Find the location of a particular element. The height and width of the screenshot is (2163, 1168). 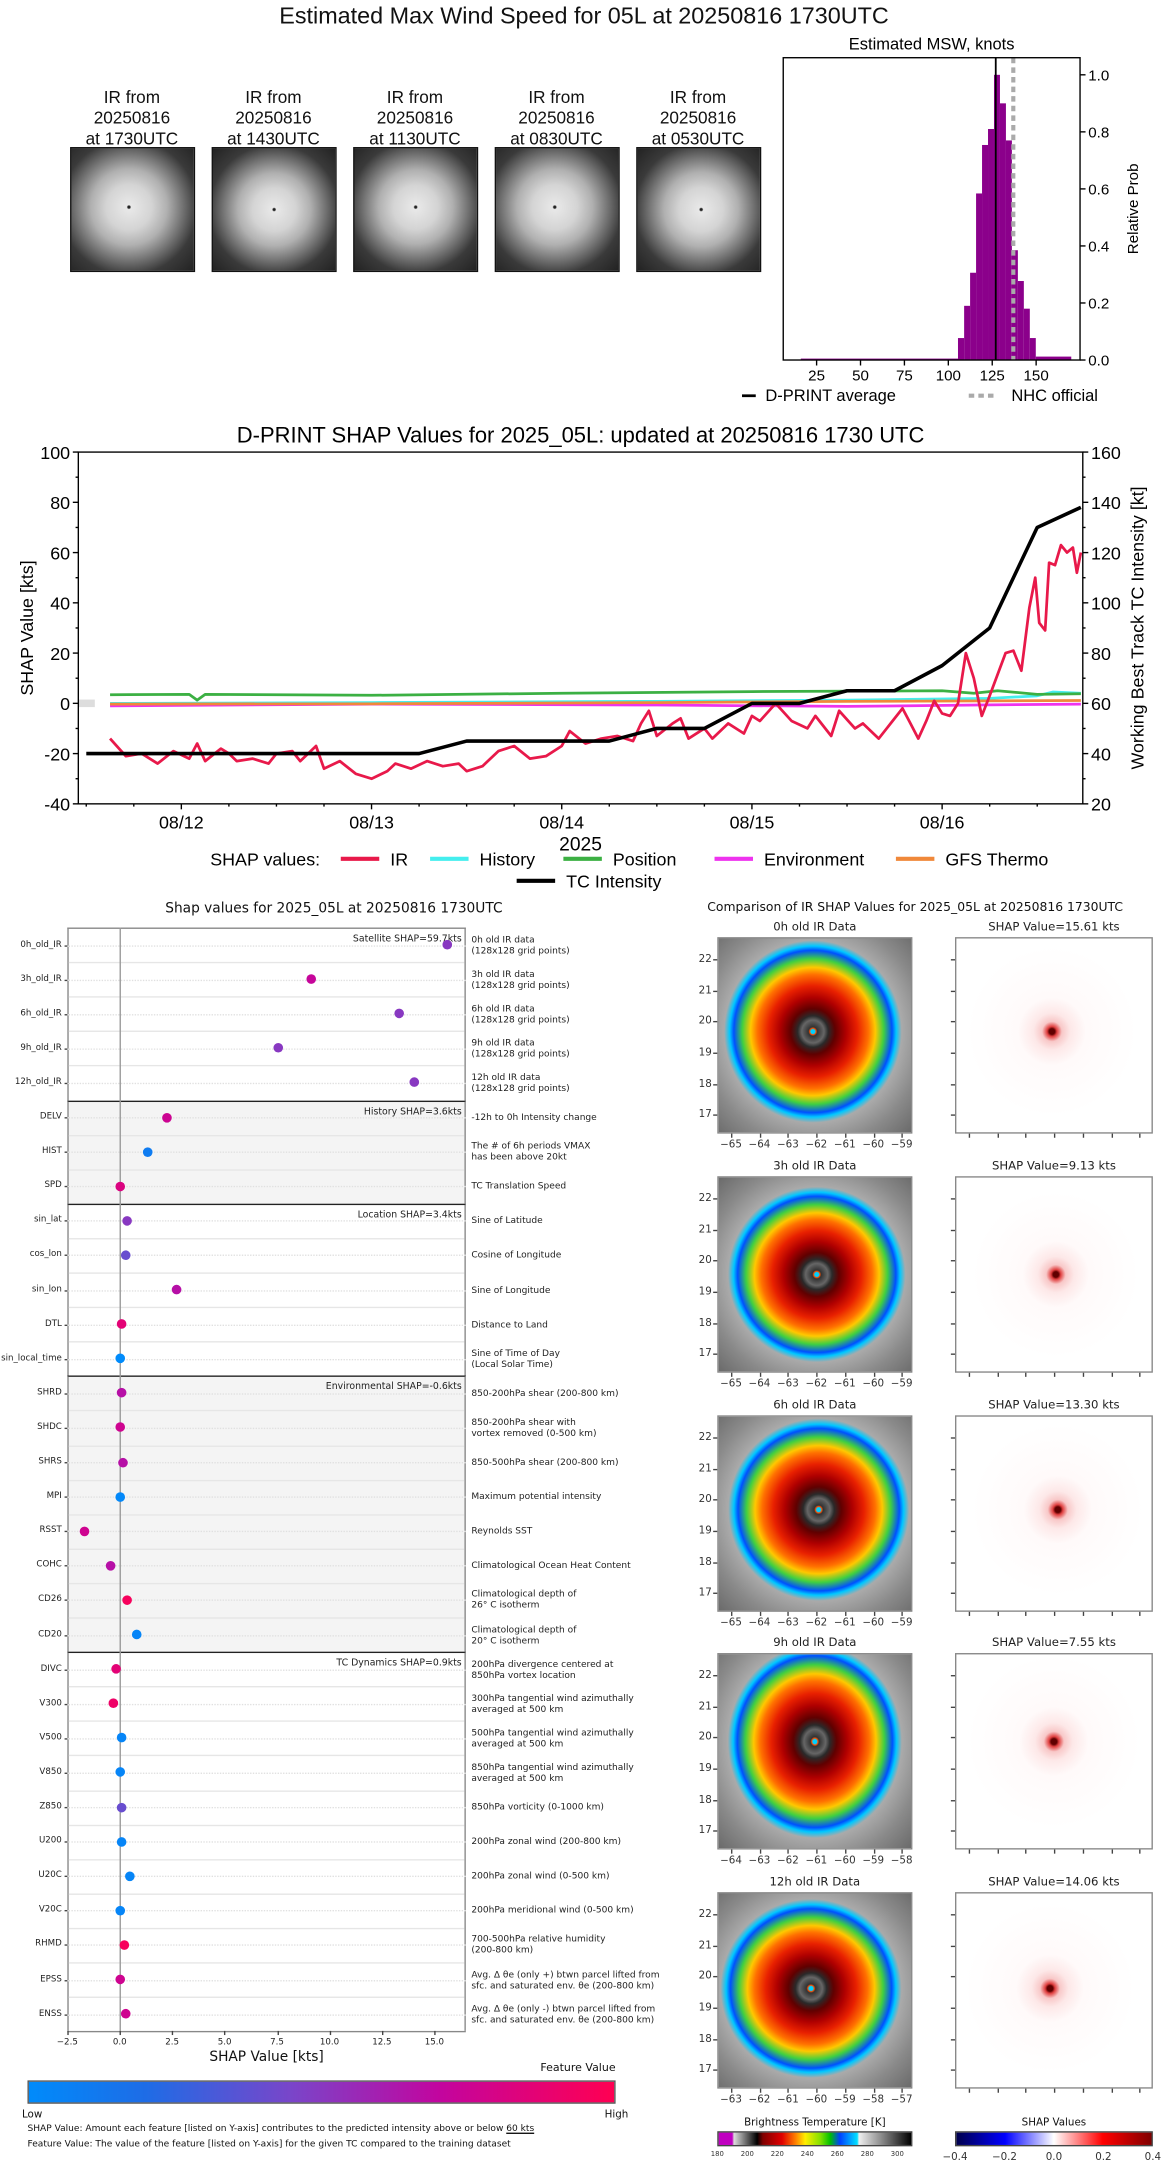

feature-description: 200hPa zonal wind (200-800 km) is located at coordinates (546, 1841).